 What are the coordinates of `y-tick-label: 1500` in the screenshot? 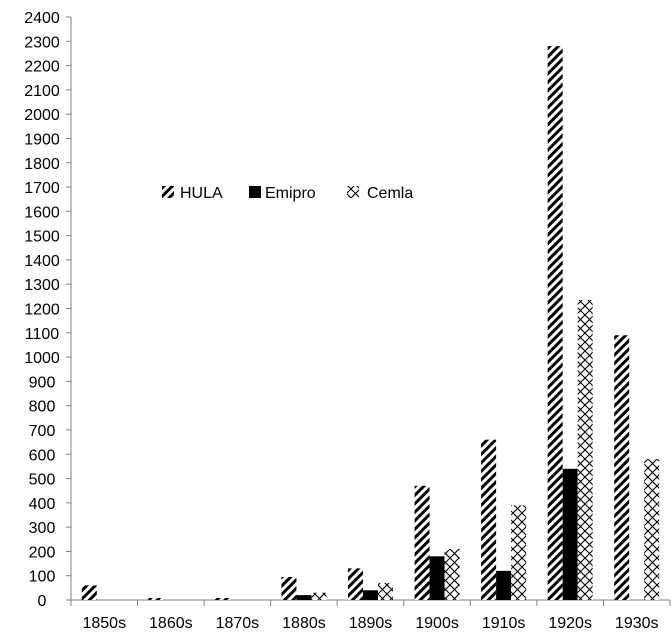 It's located at (42, 237).